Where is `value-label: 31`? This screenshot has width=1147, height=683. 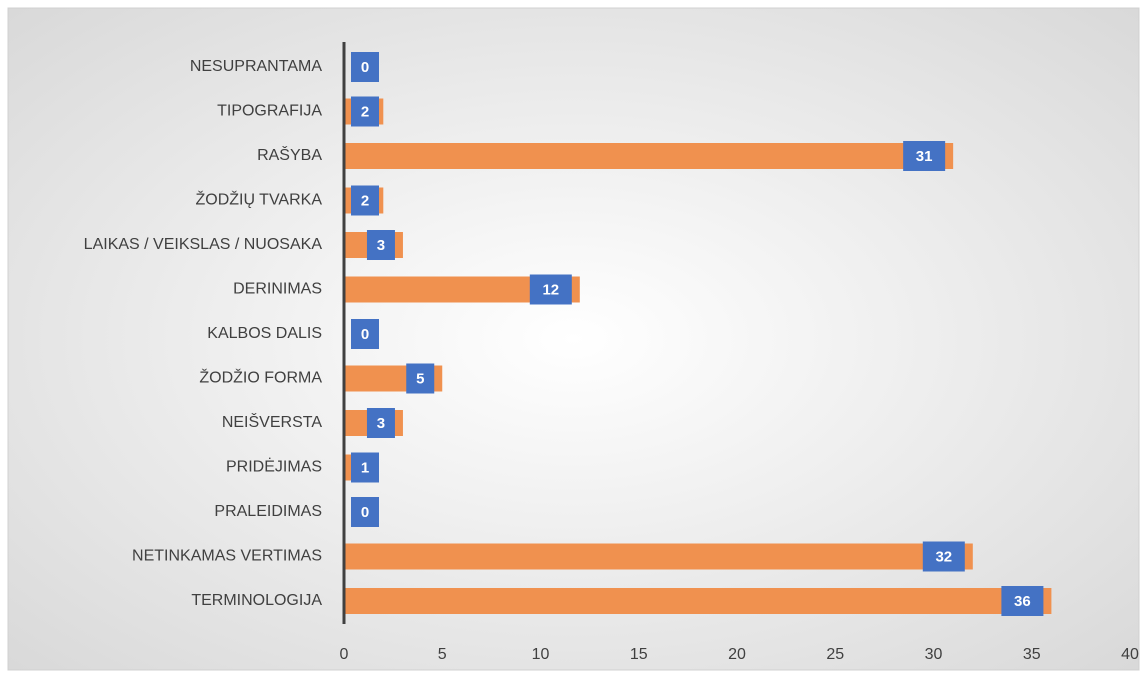 value-label: 31 is located at coordinates (924, 156).